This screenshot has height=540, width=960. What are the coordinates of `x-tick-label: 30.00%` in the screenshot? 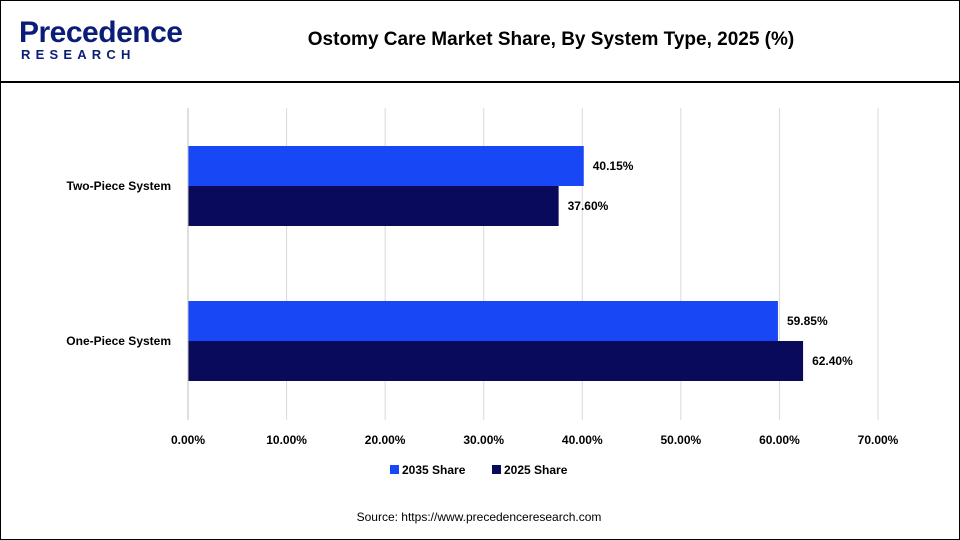 It's located at (483, 440).